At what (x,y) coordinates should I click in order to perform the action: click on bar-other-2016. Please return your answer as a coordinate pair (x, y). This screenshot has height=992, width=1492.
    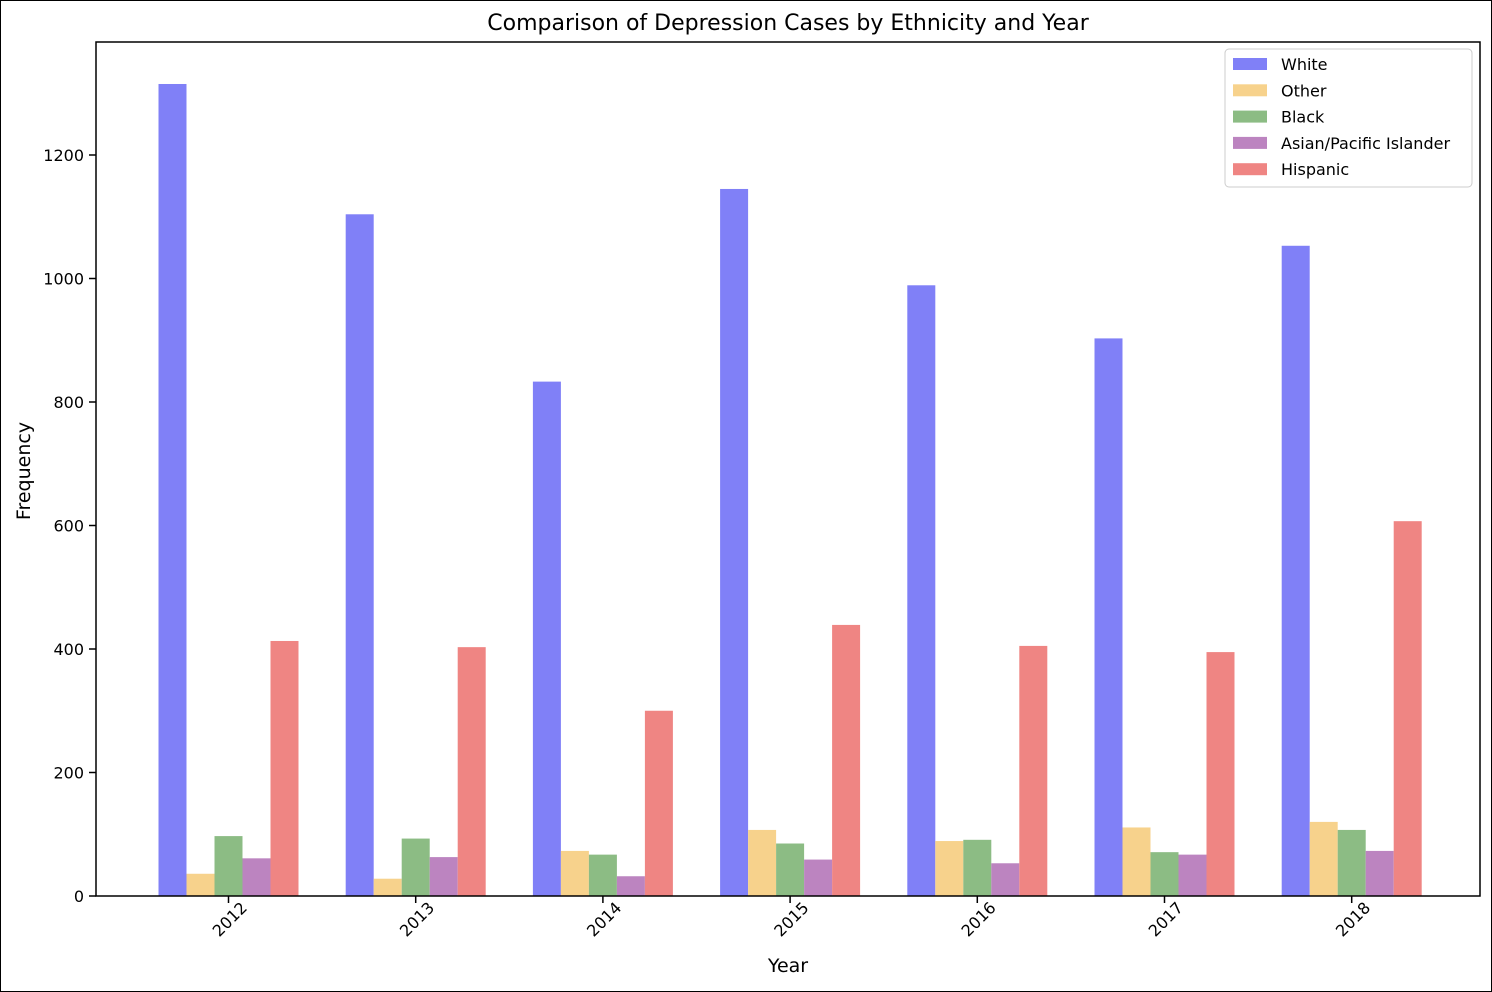
    Looking at the image, I should click on (949, 868).